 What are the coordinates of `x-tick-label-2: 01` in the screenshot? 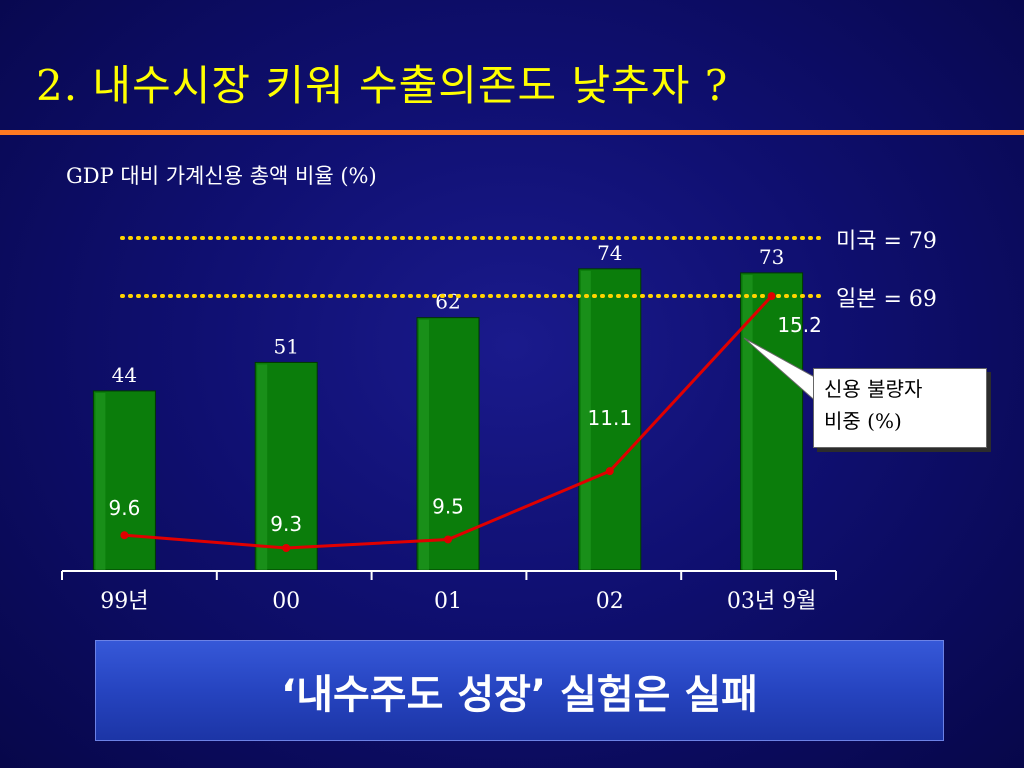 It's located at (448, 601).